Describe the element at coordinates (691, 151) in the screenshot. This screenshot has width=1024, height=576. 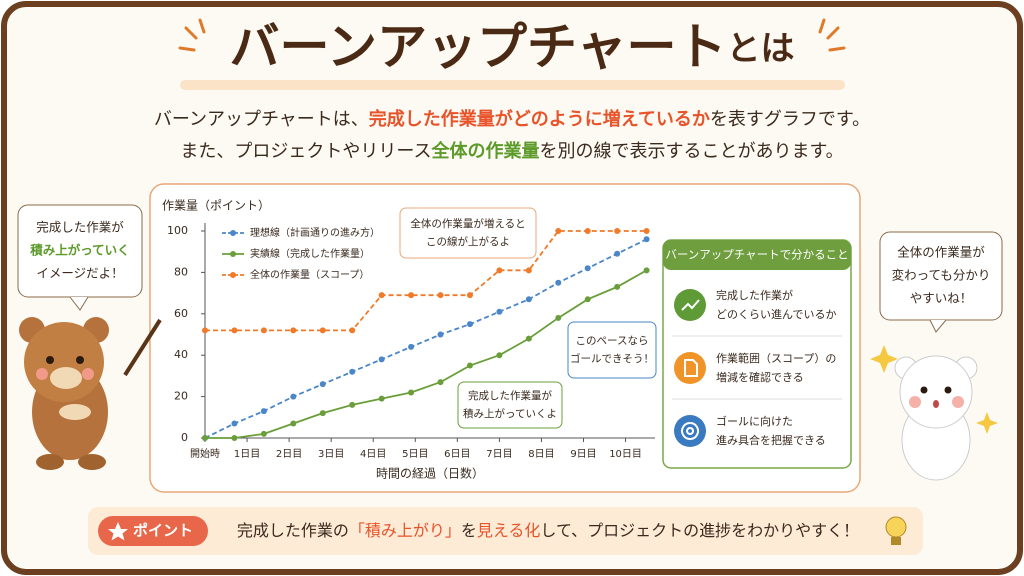
I see `intro-segment: を別の線で表示することがあります。` at that location.